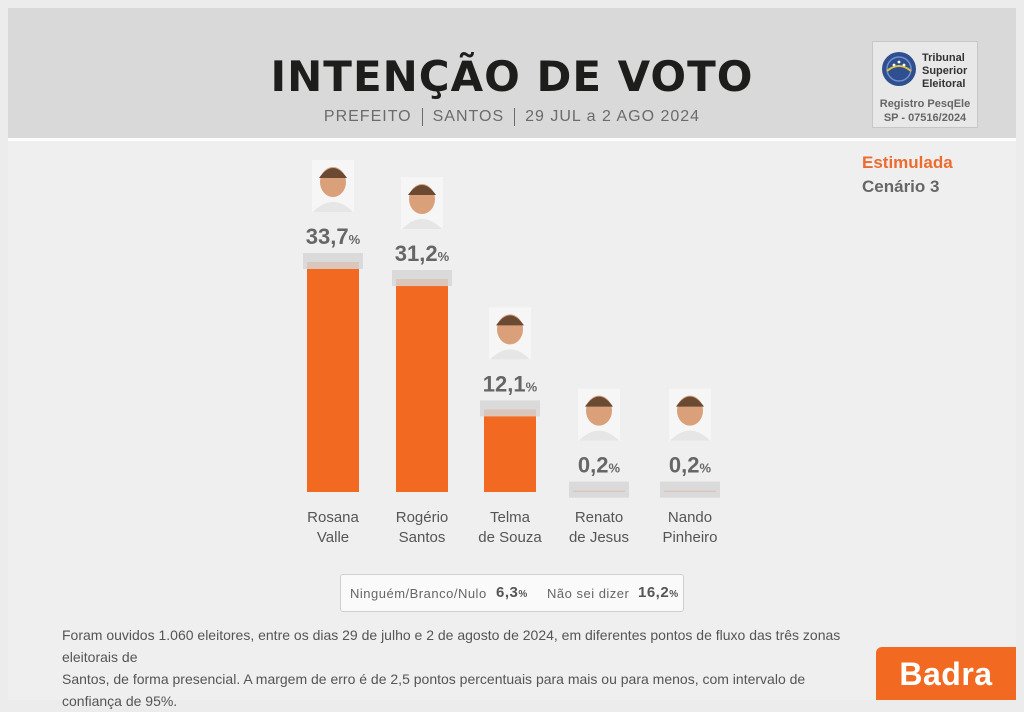  Describe the element at coordinates (599, 517) in the screenshot. I see `category-label: Renato` at that location.